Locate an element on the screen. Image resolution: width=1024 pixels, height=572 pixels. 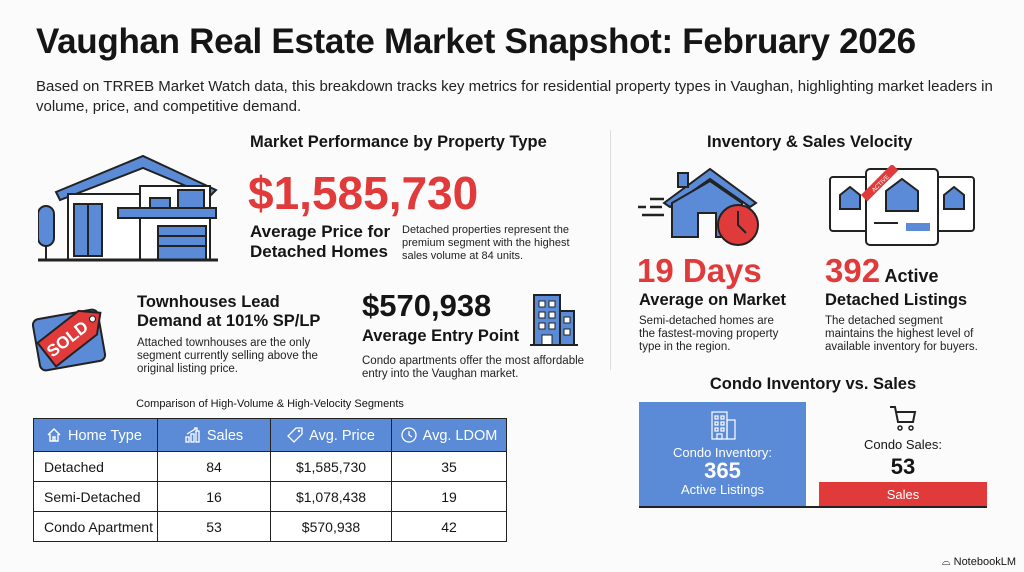
active-listings-value-group: 392 Active is located at coordinates (882, 271).